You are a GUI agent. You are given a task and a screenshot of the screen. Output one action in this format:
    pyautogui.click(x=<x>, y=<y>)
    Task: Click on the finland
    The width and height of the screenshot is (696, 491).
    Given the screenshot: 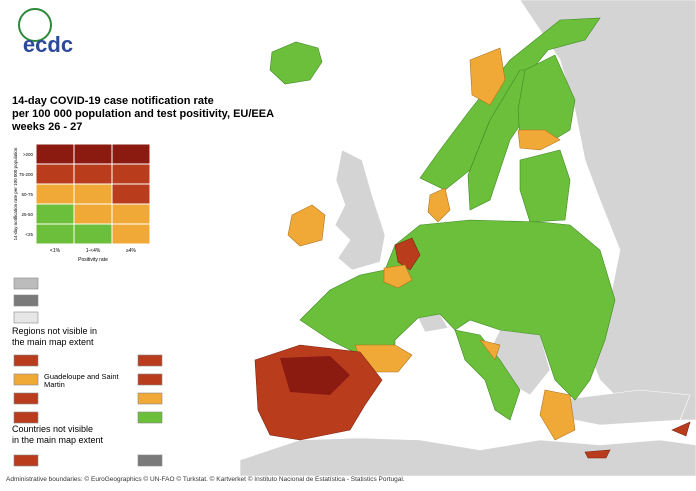 What is the action you would take?
    pyautogui.click(x=546, y=100)
    